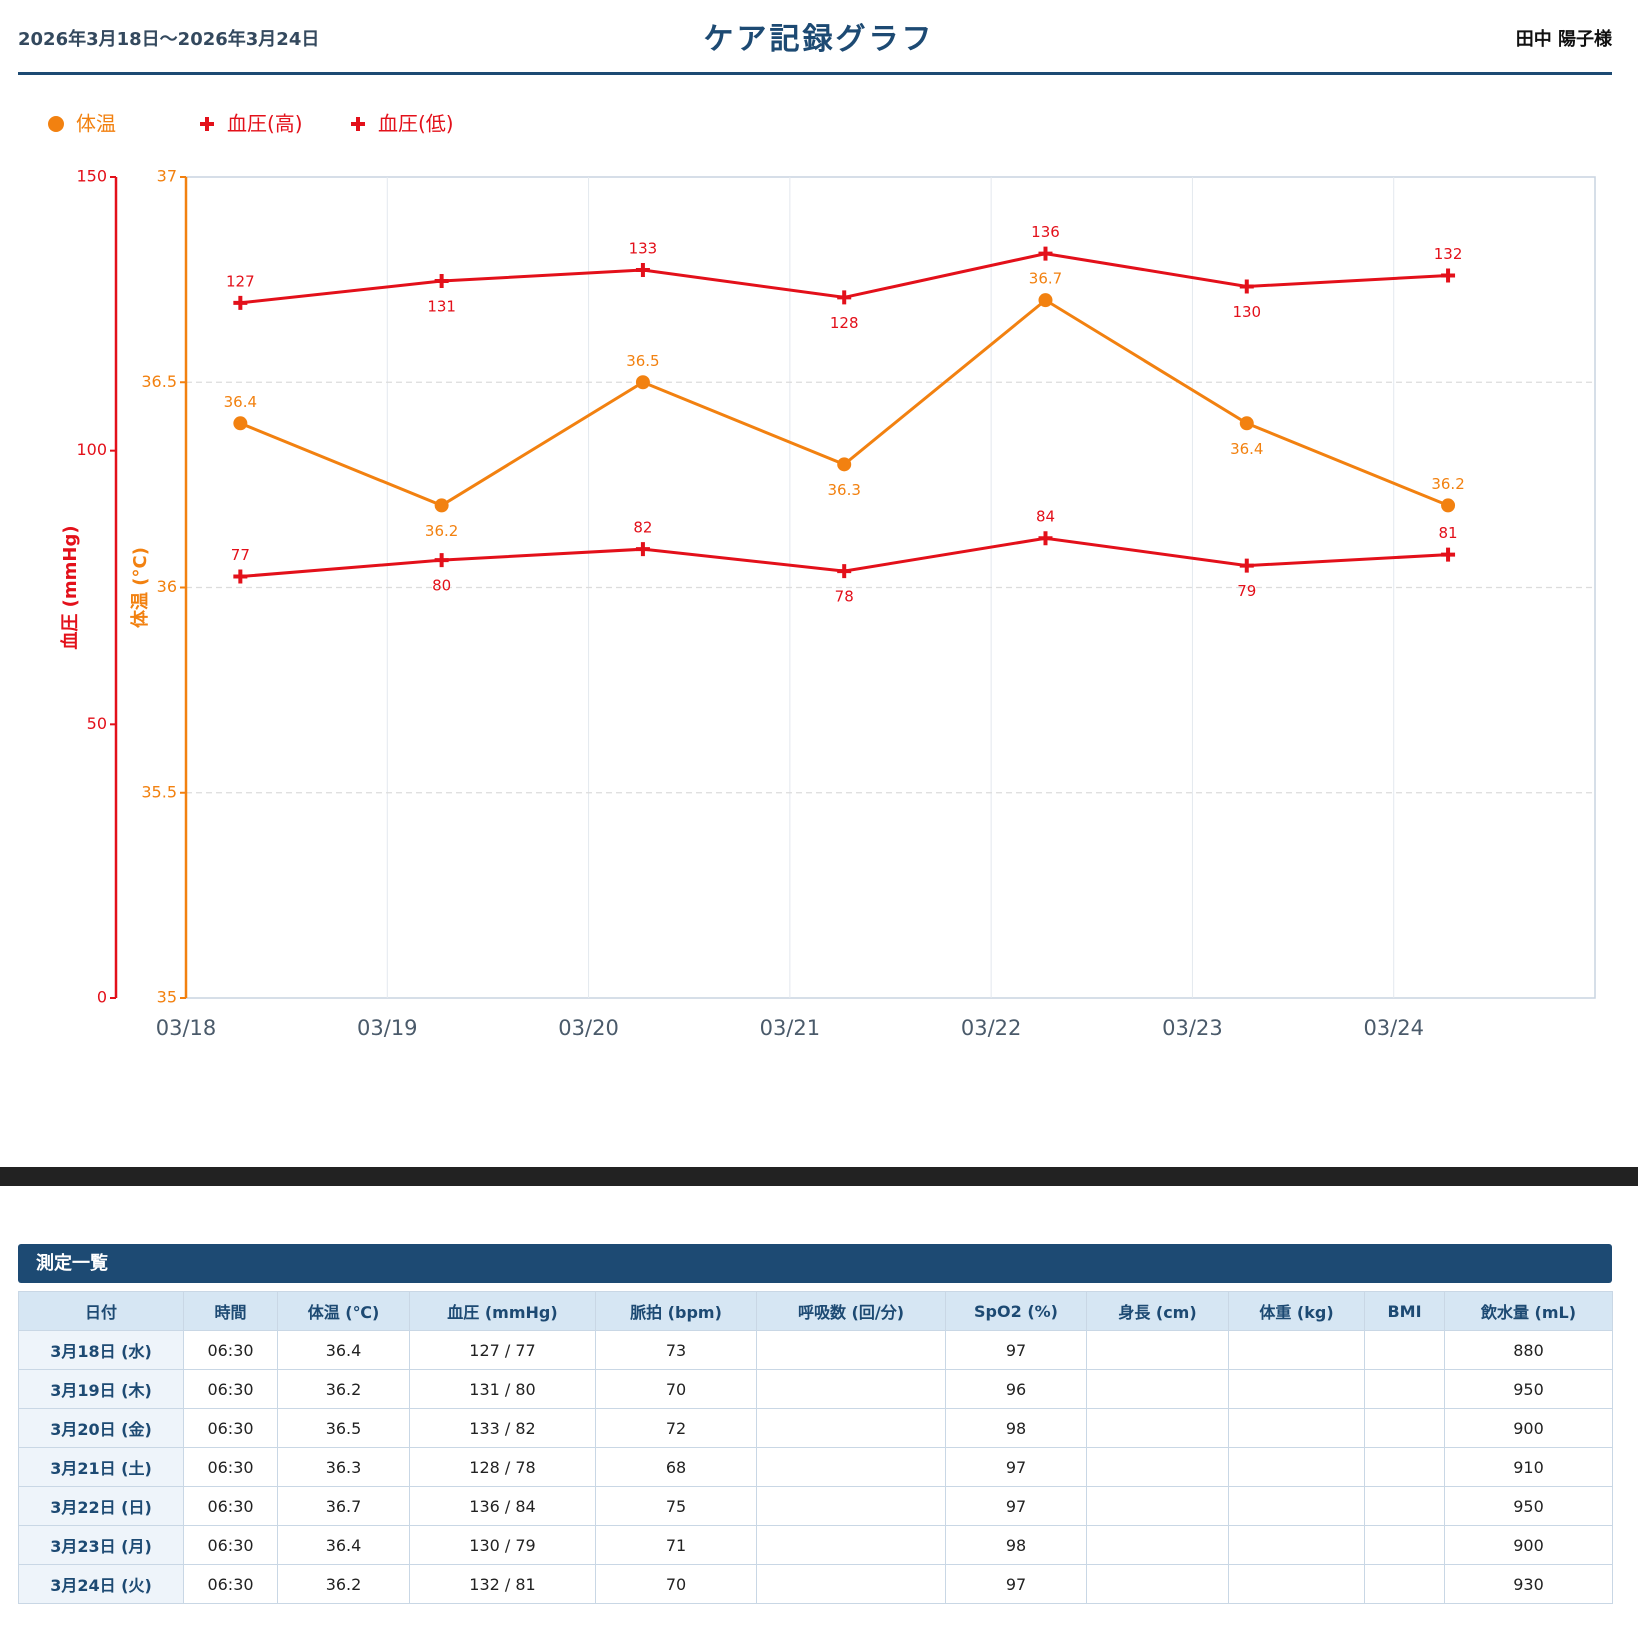  I want to click on y-tick-label: 35, so click(167, 997).